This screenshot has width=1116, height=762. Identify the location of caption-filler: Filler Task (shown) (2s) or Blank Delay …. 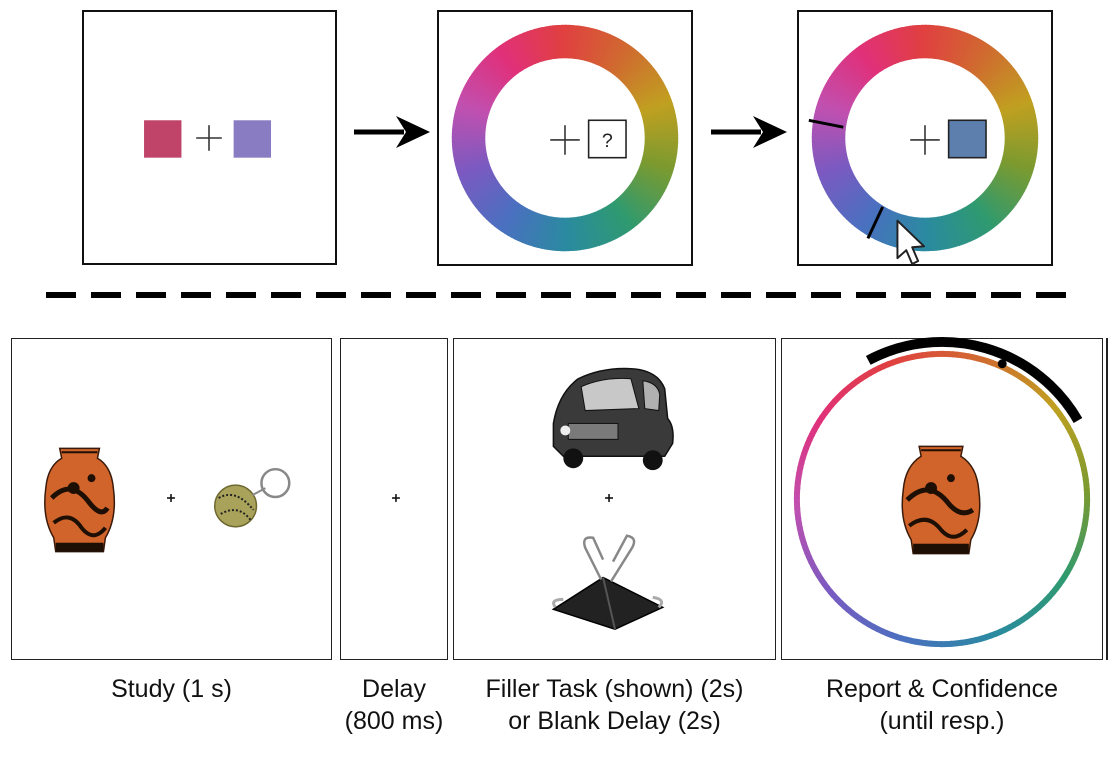
(614, 705).